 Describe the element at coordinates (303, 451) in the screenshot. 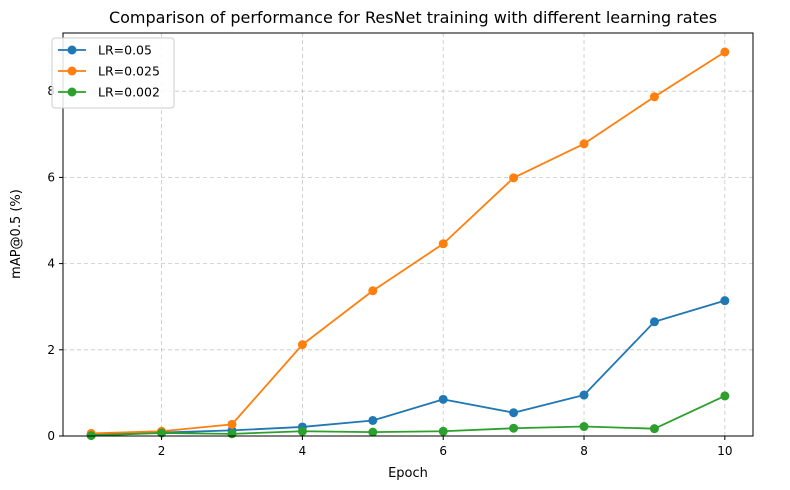

I see `x-tick-label: 4` at that location.